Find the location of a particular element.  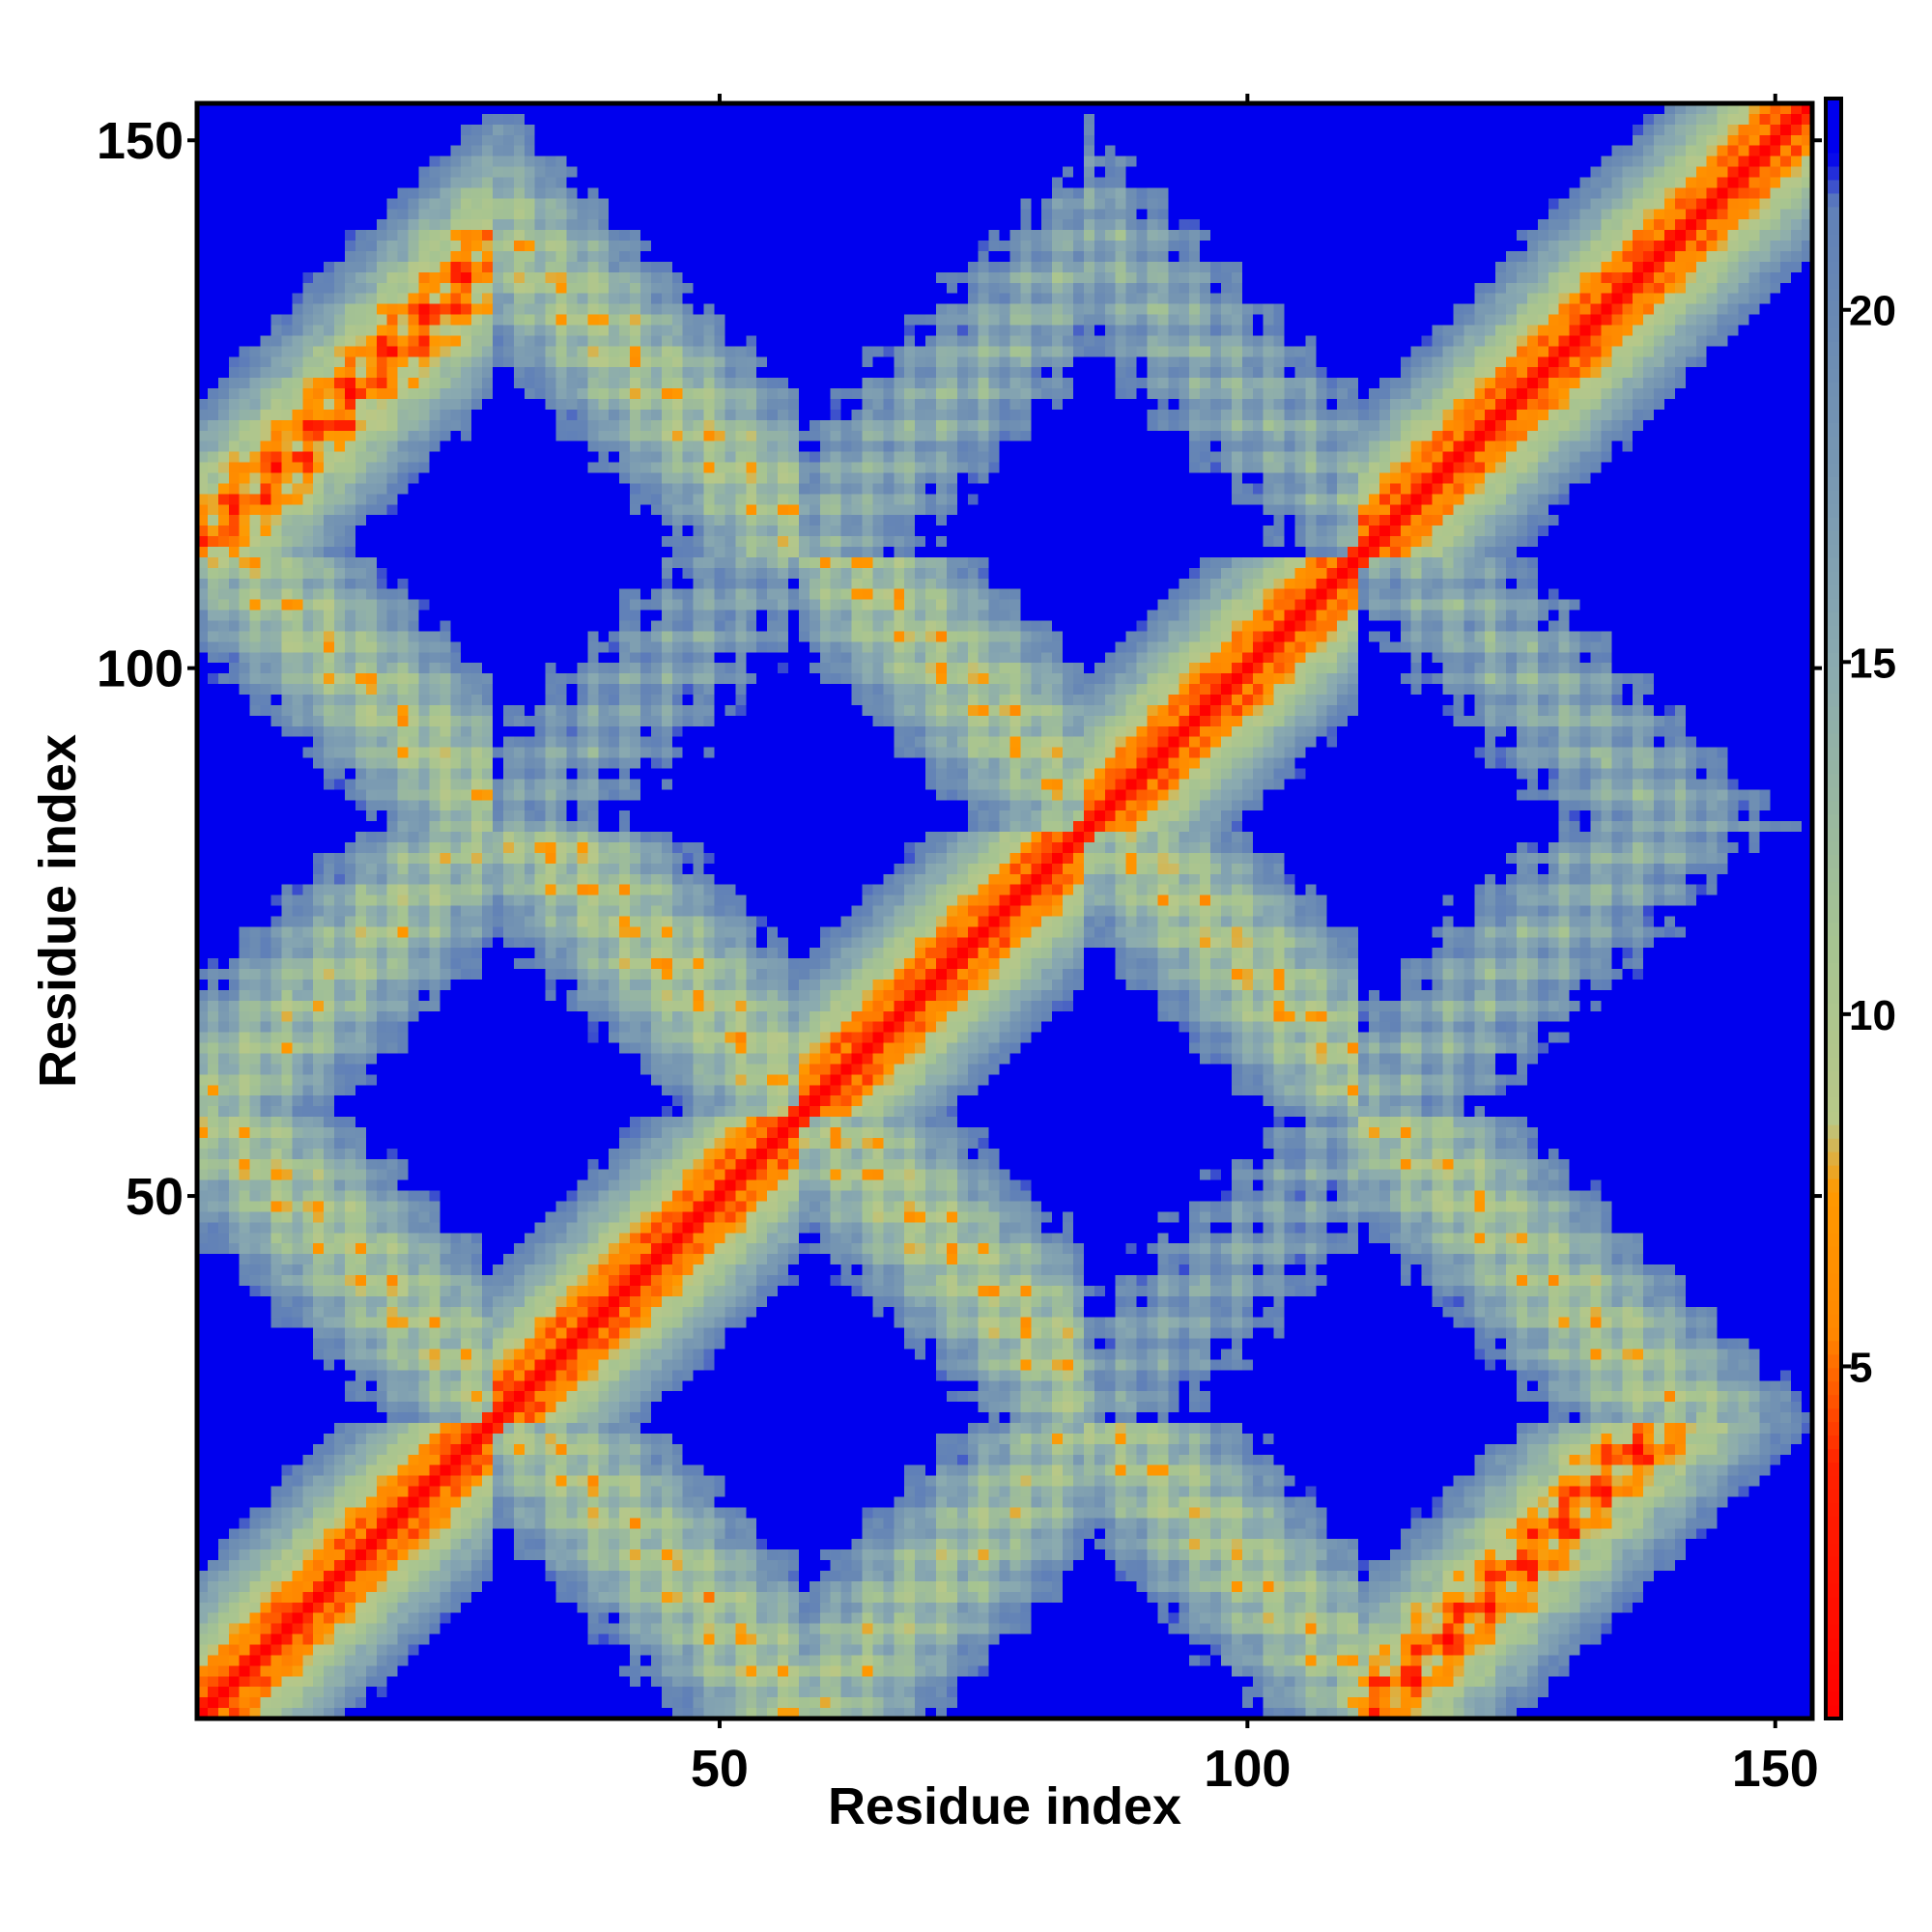

colorbar-tick-label: 20 is located at coordinates (1872, 311).